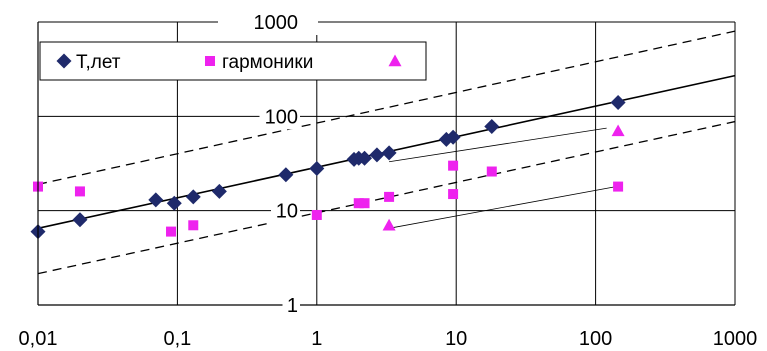 This screenshot has height=351, width=767. I want to click on legend-label: Т,лет, so click(98, 62).